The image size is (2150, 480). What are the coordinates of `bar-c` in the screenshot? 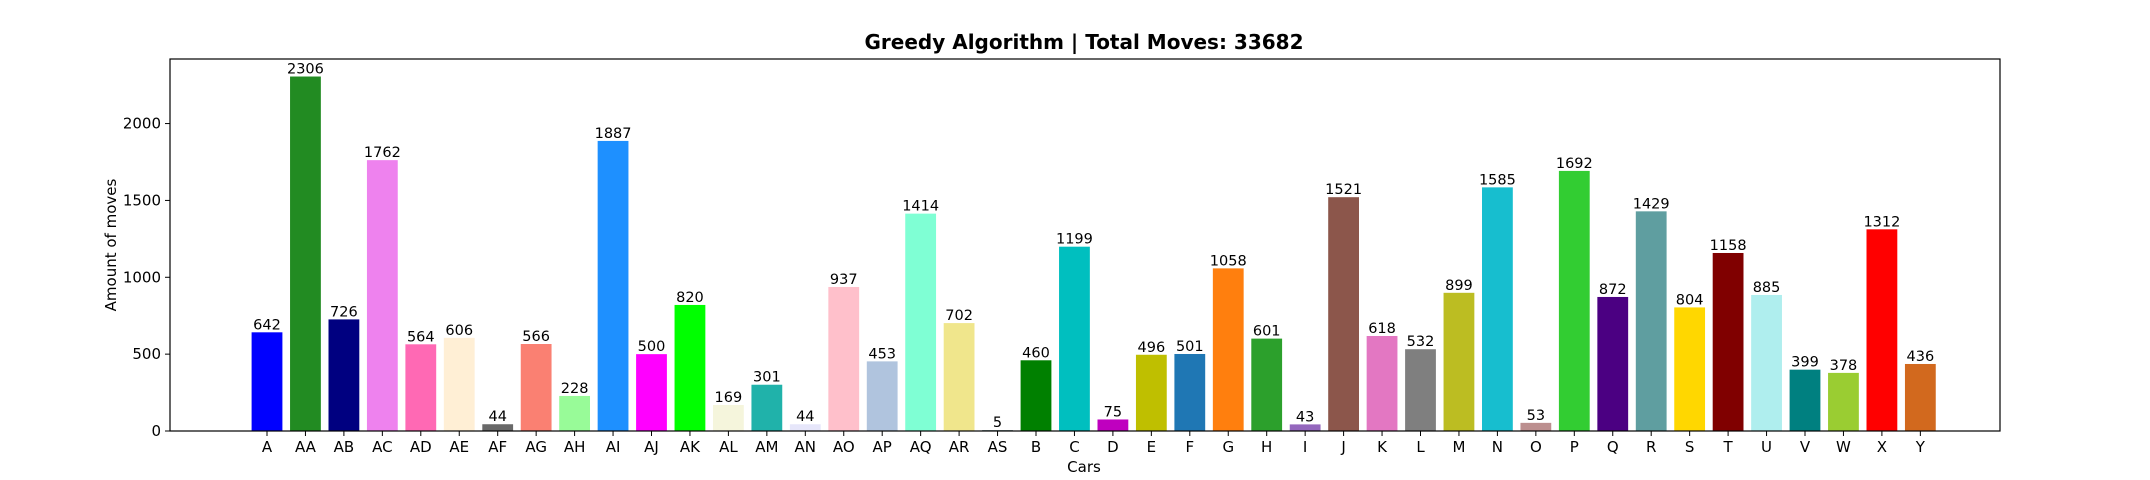 It's located at (1074, 338).